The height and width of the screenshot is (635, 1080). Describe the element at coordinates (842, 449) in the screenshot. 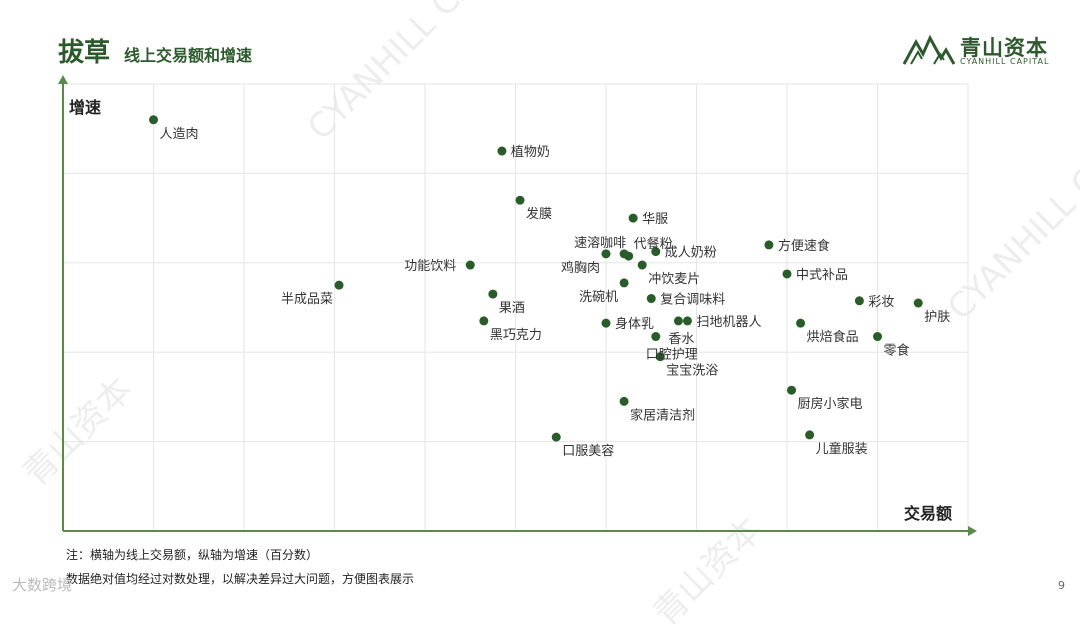

I see `data-point-label: 儿童服装` at that location.